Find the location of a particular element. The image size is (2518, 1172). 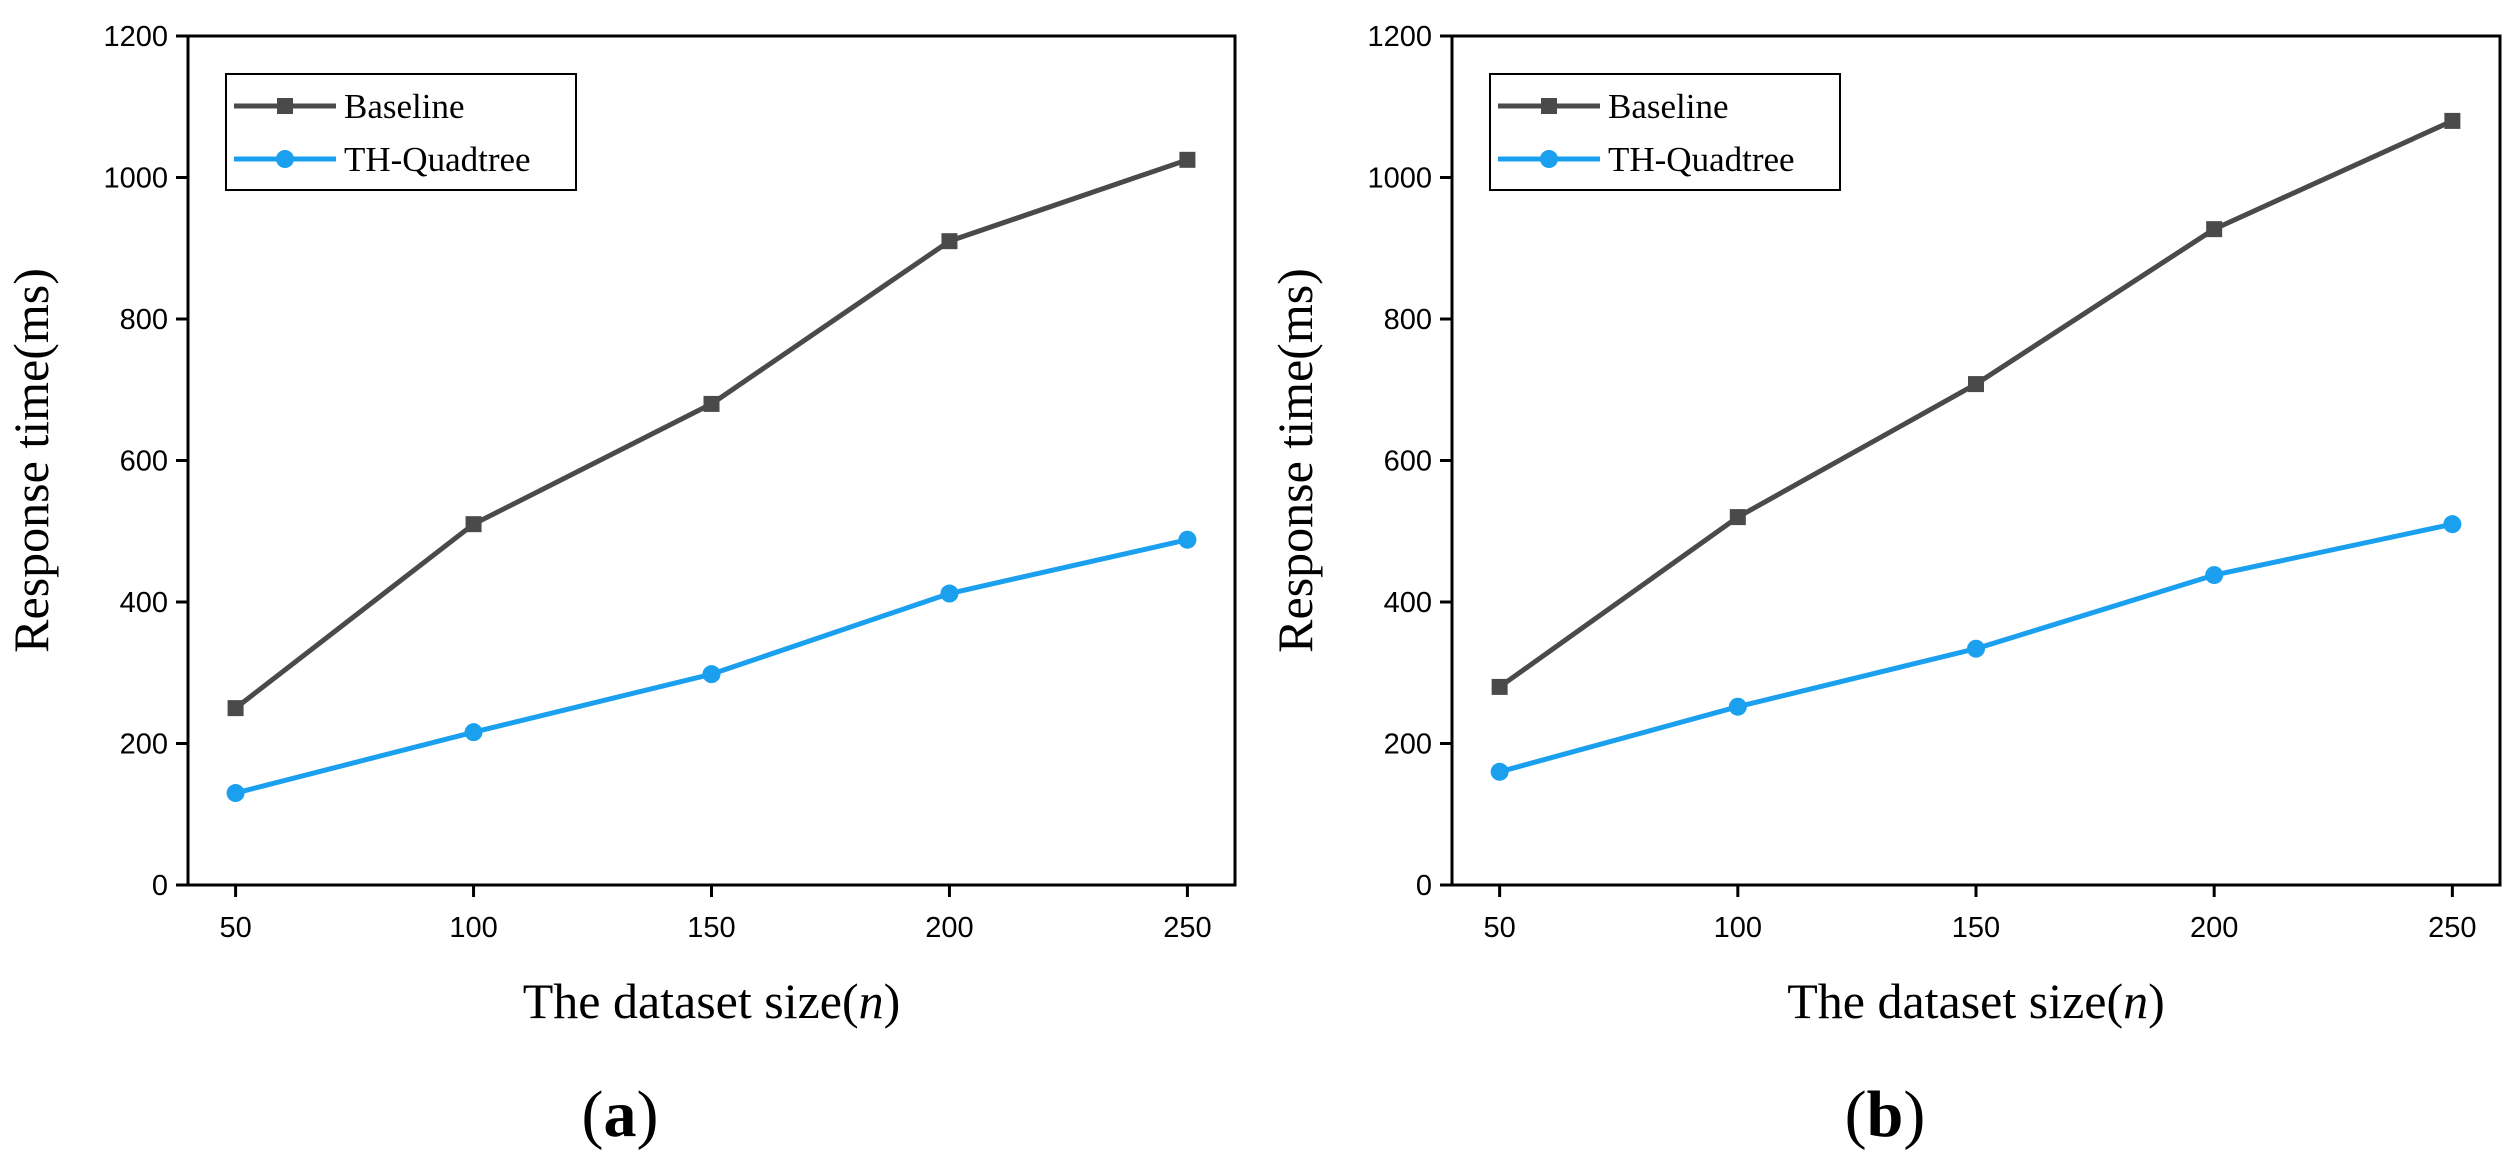

panel-label: (a) is located at coordinates (620, 1114).